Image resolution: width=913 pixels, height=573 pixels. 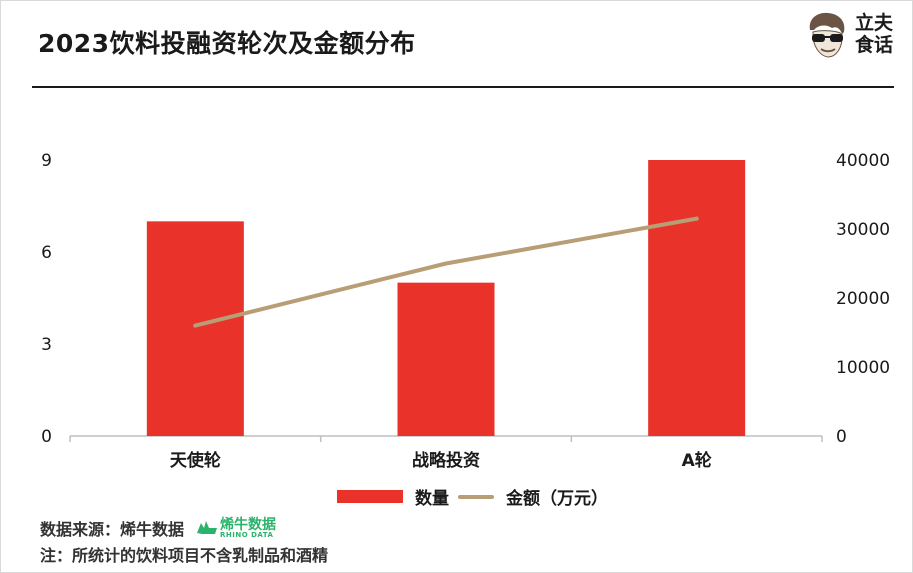 I want to click on legend-bar: 数量, so click(x=393, y=496).